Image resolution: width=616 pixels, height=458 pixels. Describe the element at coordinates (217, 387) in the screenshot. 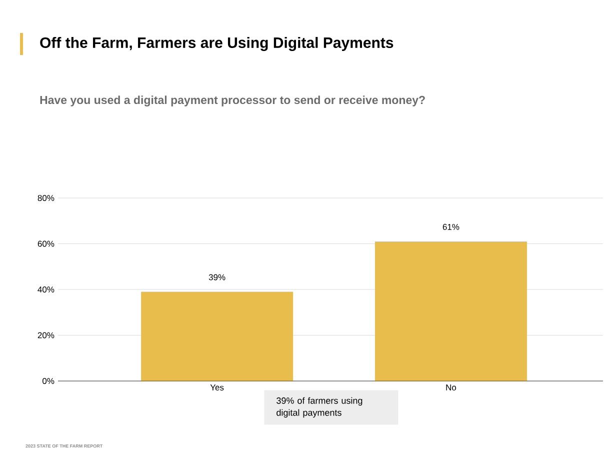

I see `x-tick-label: Yes` at that location.